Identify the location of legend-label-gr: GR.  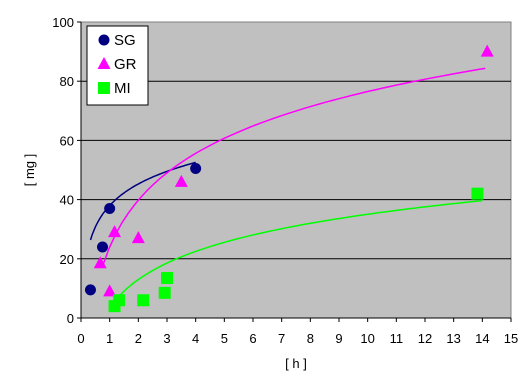
(125, 64).